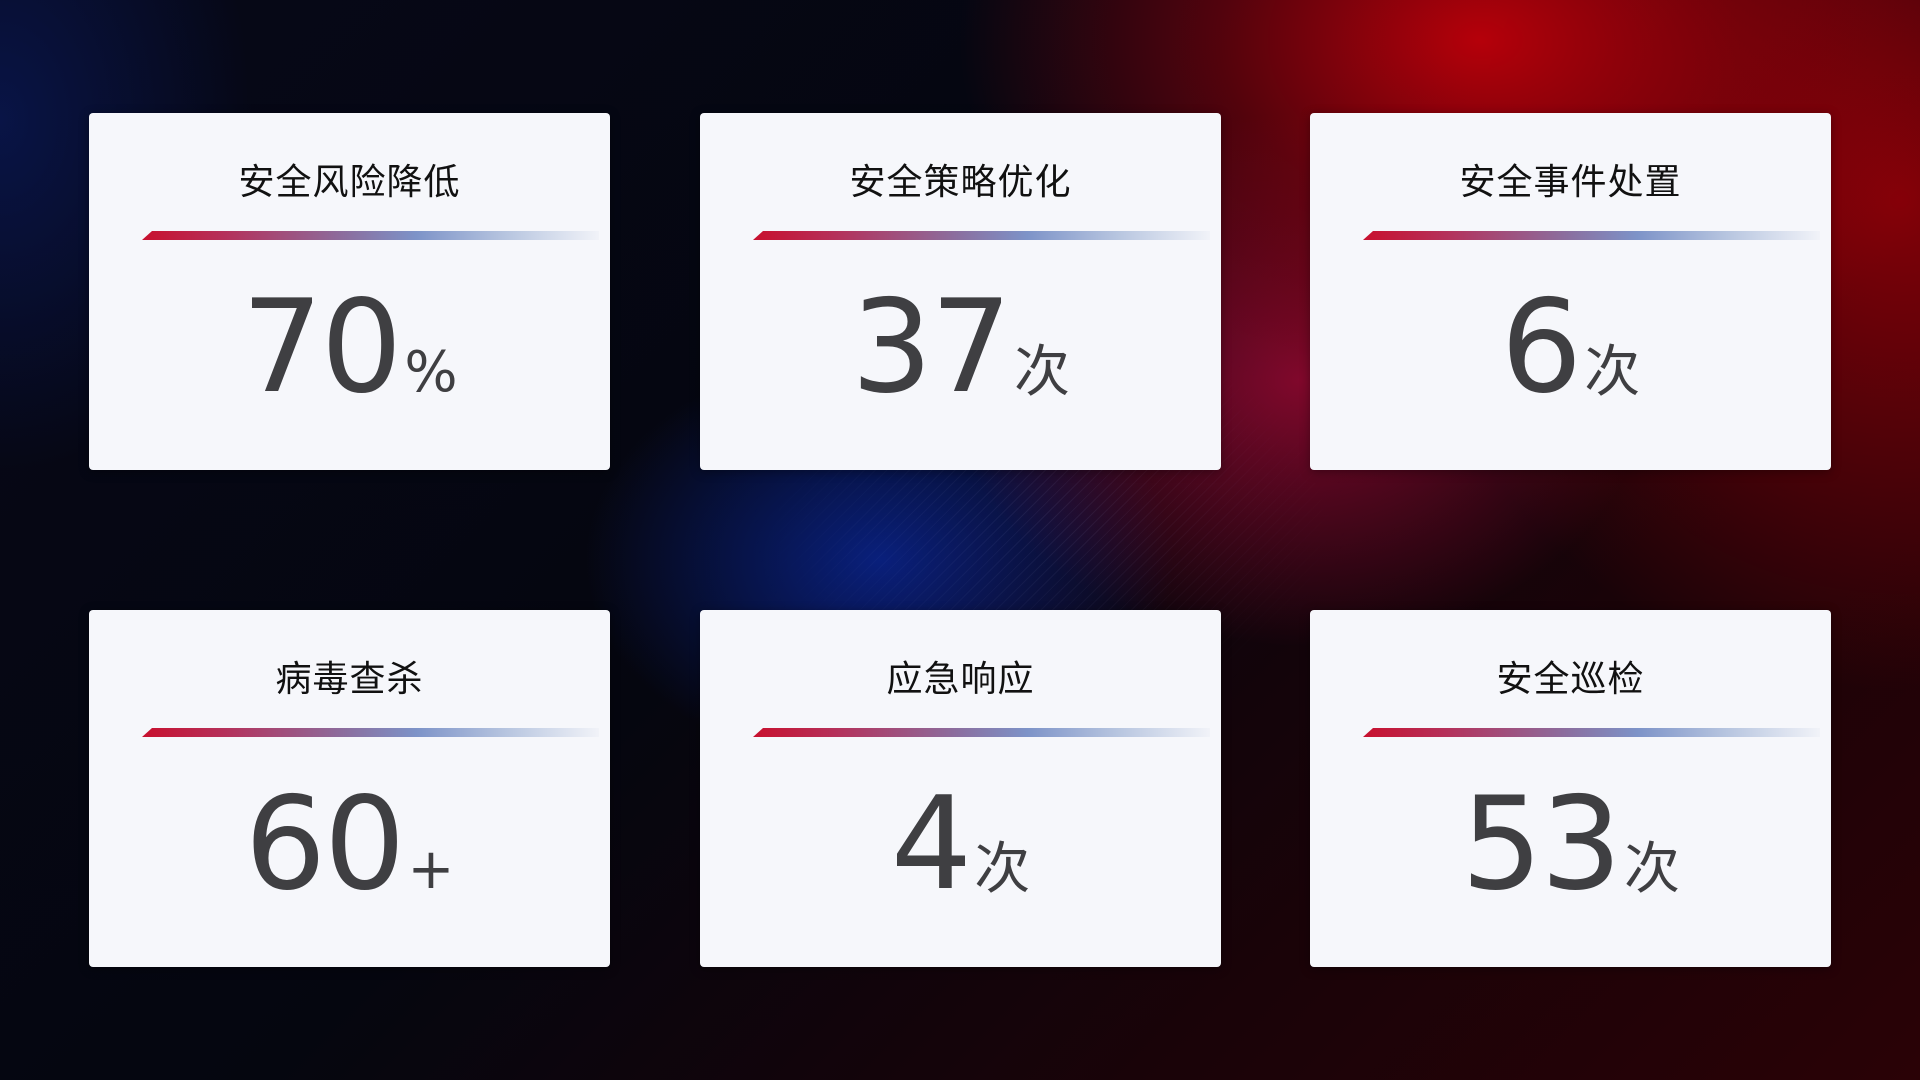 The height and width of the screenshot is (1080, 1920). Describe the element at coordinates (431, 372) in the screenshot. I see `value-unit: %` at that location.